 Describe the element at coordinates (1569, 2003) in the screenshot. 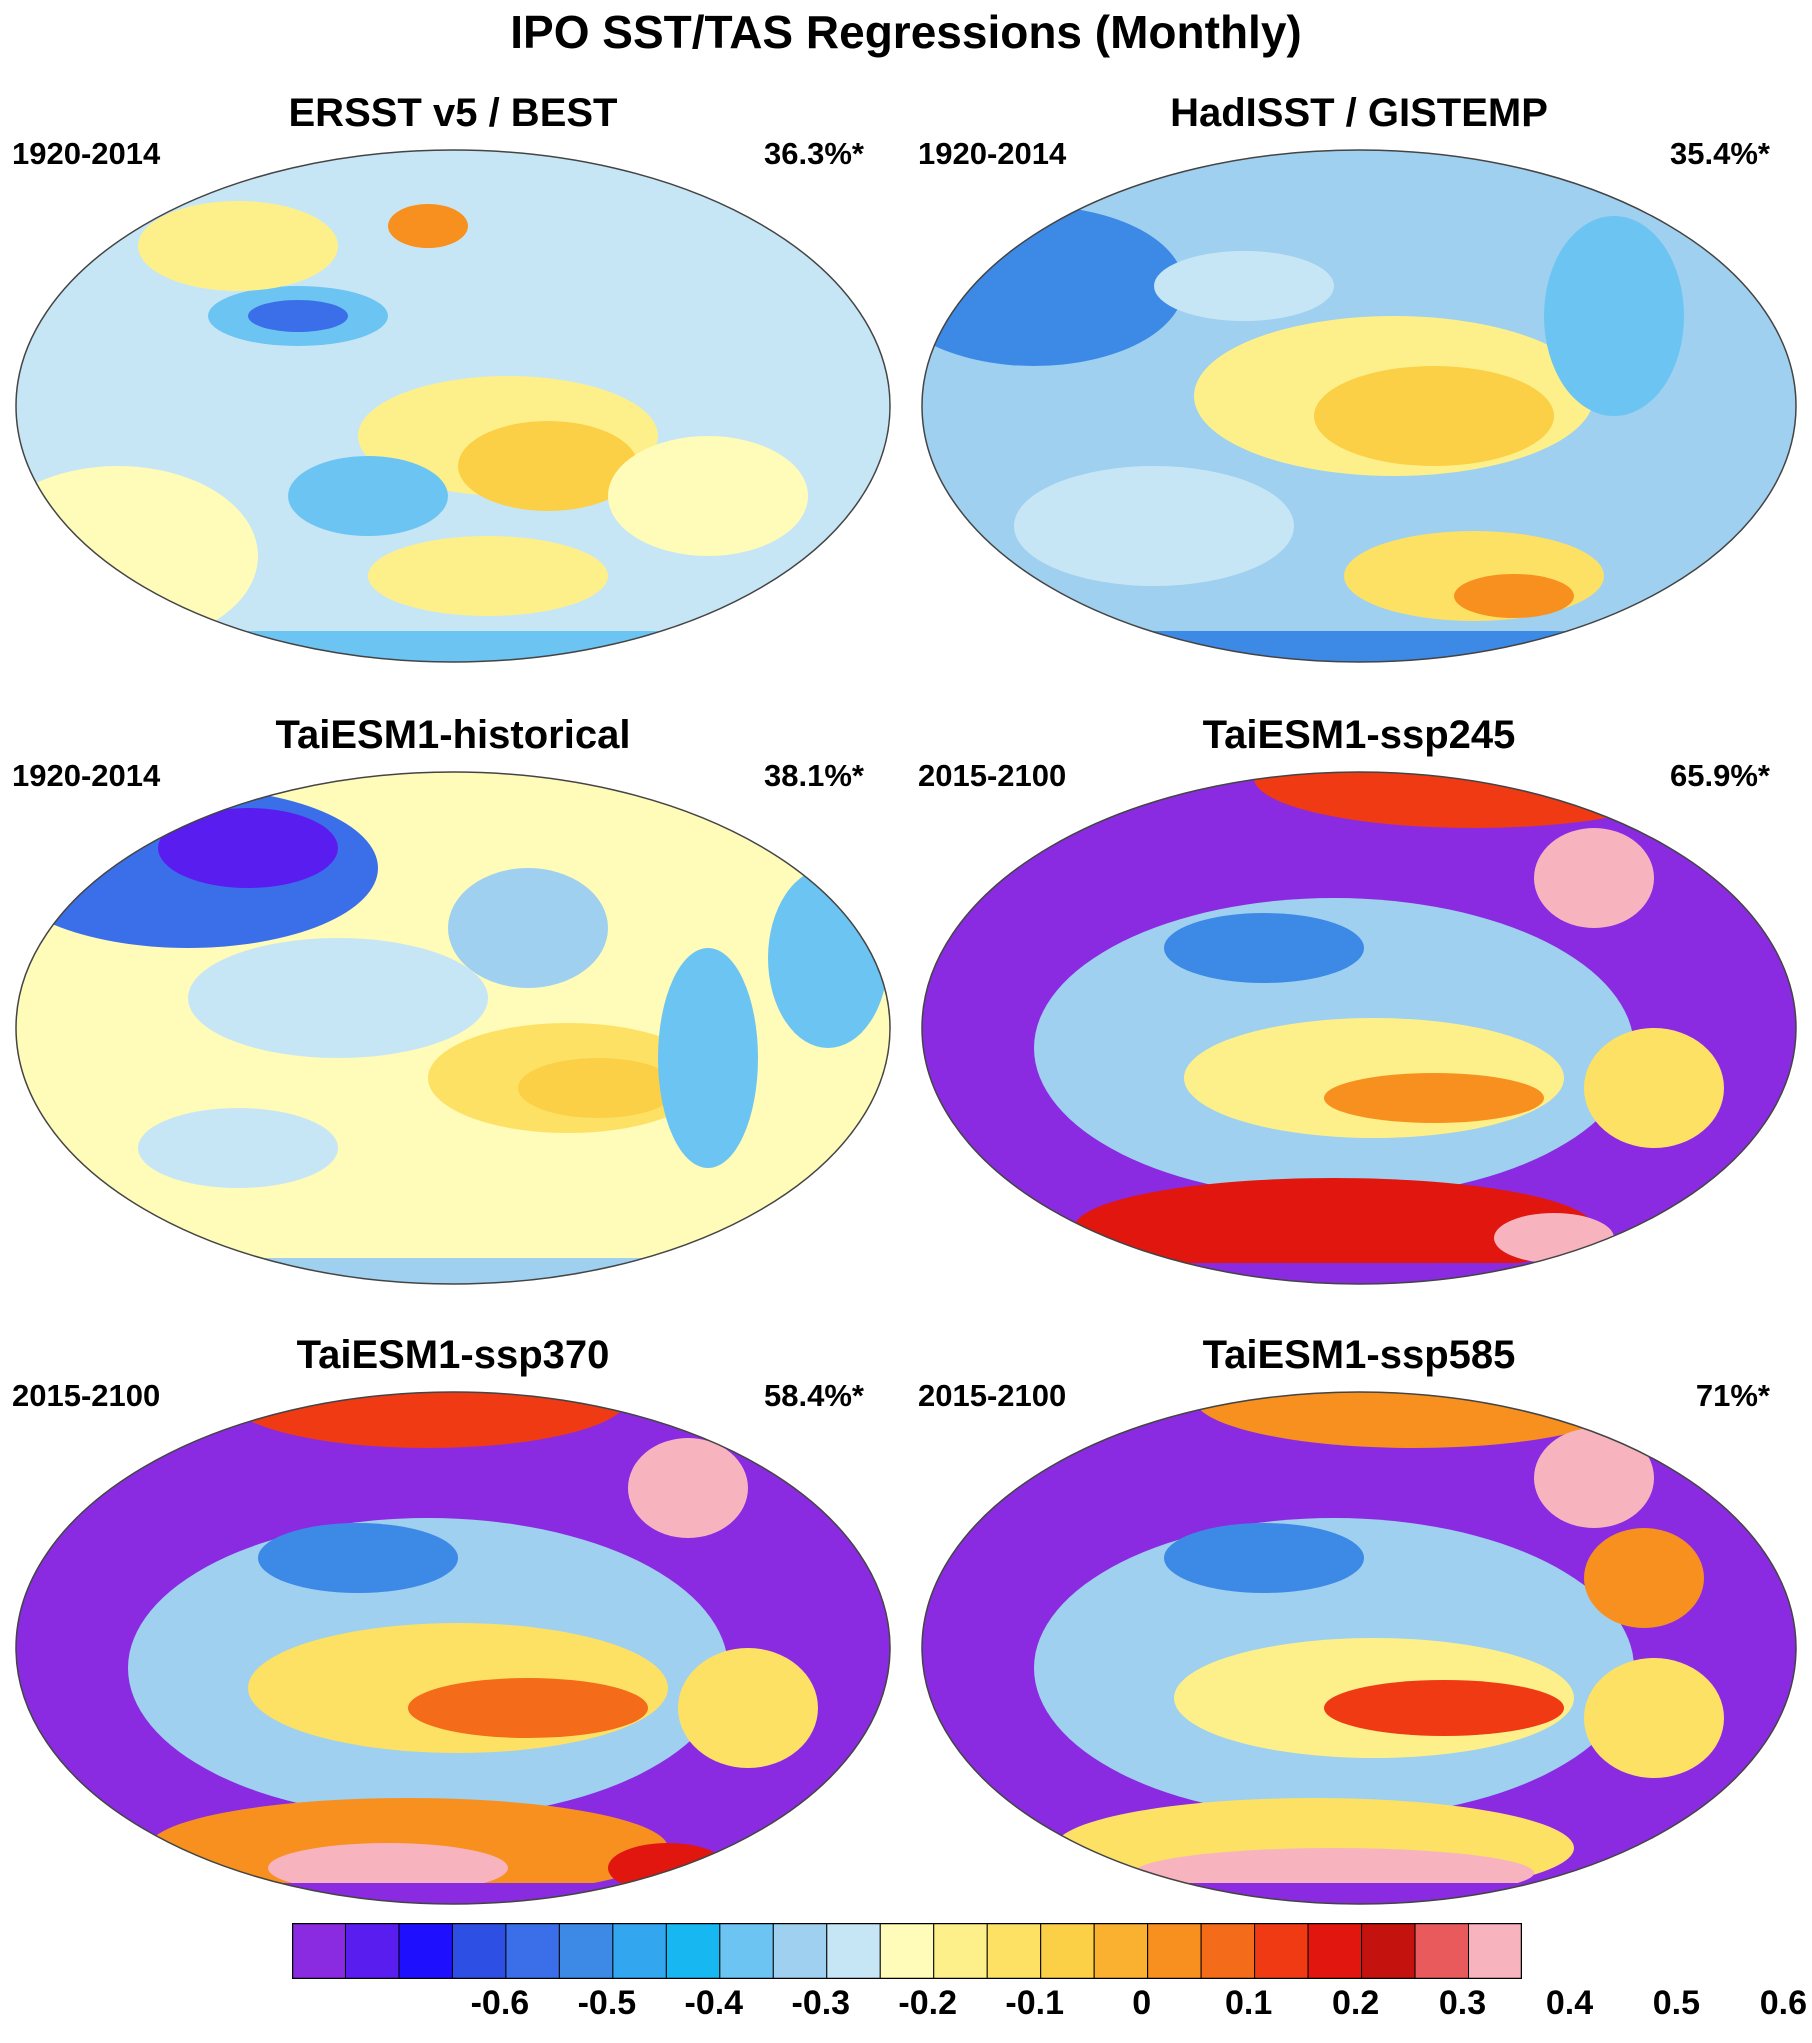

I see `colorbar-tick-label: 0.4` at that location.